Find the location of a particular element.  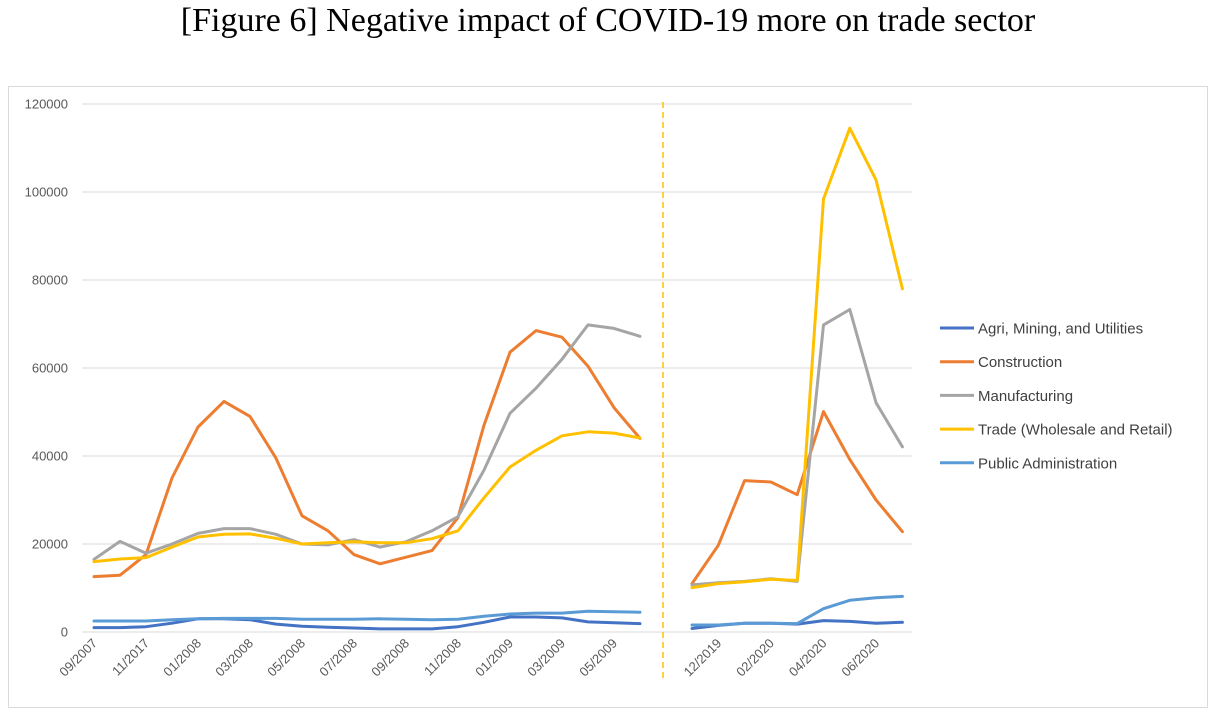

y-tick-label: 20000 is located at coordinates (50, 544).